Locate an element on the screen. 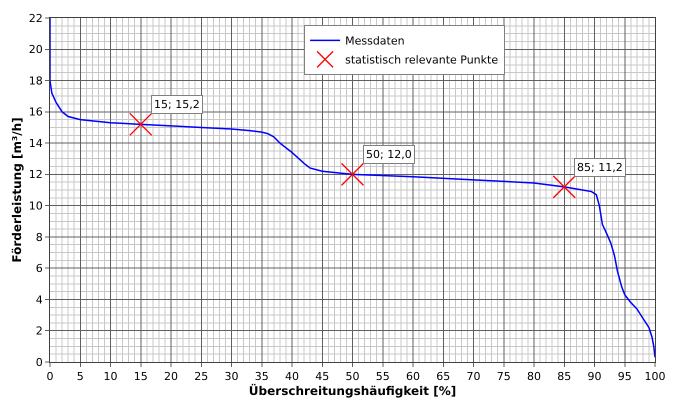  annotation: 15; 15,2 is located at coordinates (177, 104).